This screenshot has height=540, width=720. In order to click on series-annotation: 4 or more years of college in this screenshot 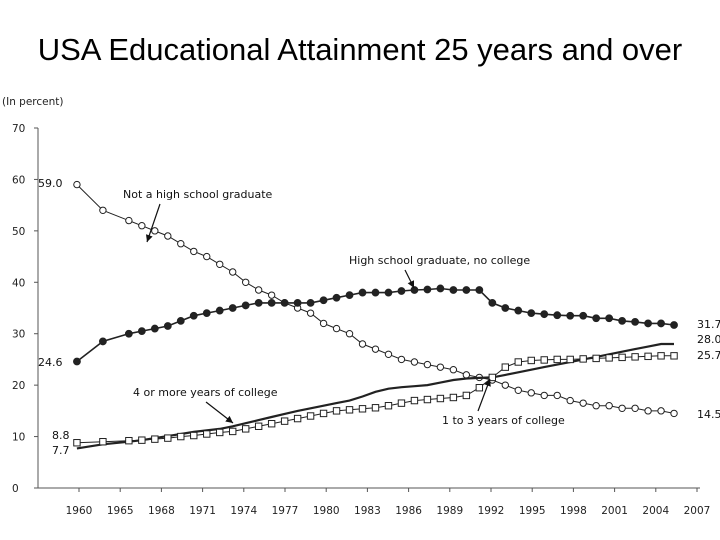, I will do `click(205, 392)`.